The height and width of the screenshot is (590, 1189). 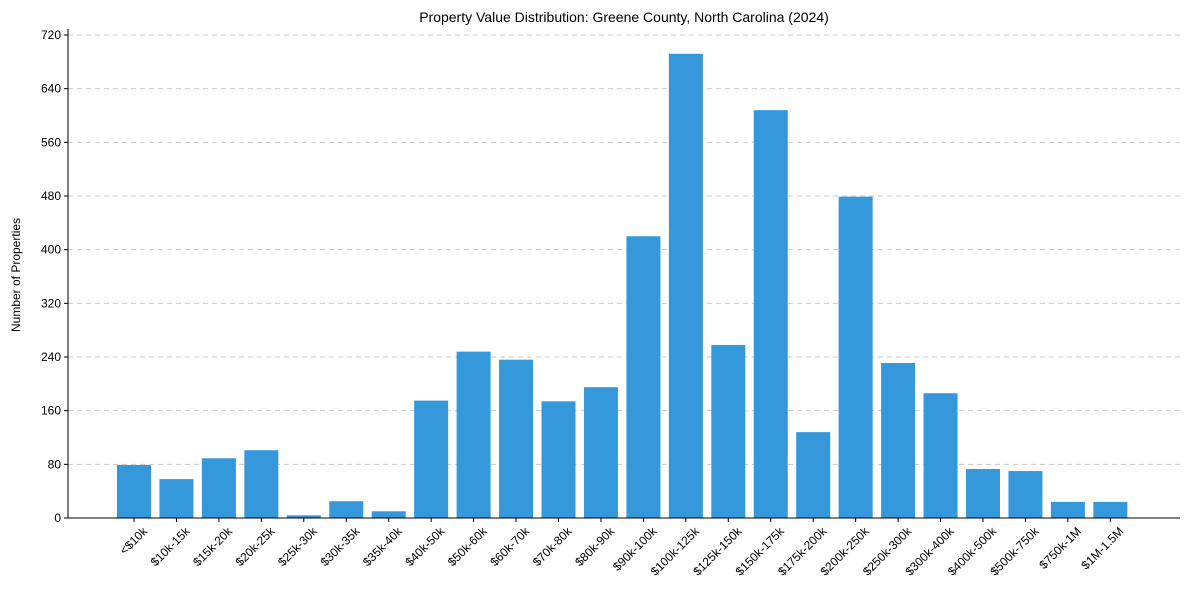 I want to click on x-tick-label: $60k-70k, so click(x=510, y=547).